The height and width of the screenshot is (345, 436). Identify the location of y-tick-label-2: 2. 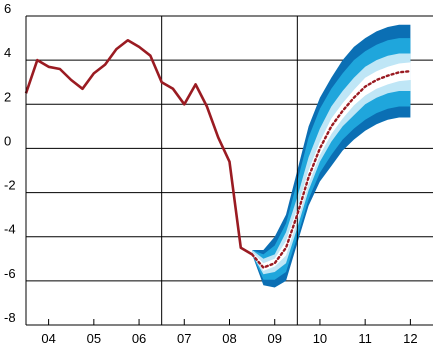
(7, 96).